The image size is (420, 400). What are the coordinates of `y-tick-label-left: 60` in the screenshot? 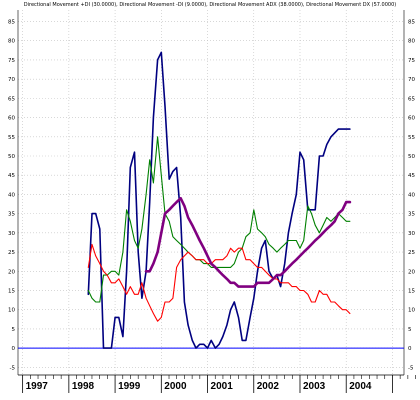 It's located at (11, 119).